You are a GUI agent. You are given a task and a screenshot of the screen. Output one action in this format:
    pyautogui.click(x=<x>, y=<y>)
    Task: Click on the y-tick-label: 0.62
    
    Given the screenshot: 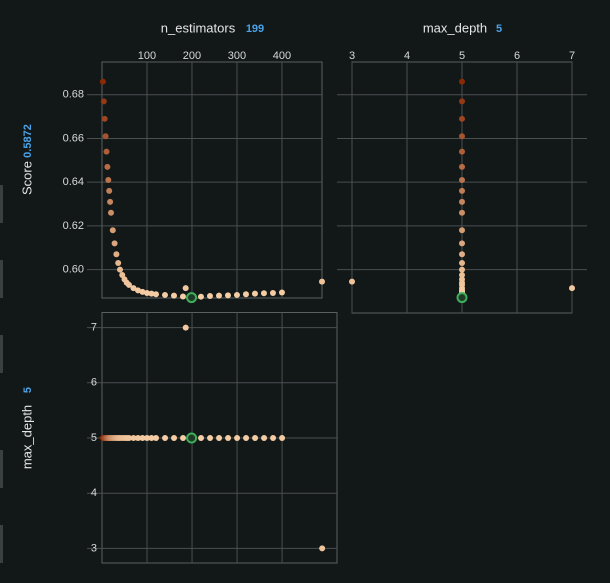 What is the action you would take?
    pyautogui.click(x=73, y=226)
    